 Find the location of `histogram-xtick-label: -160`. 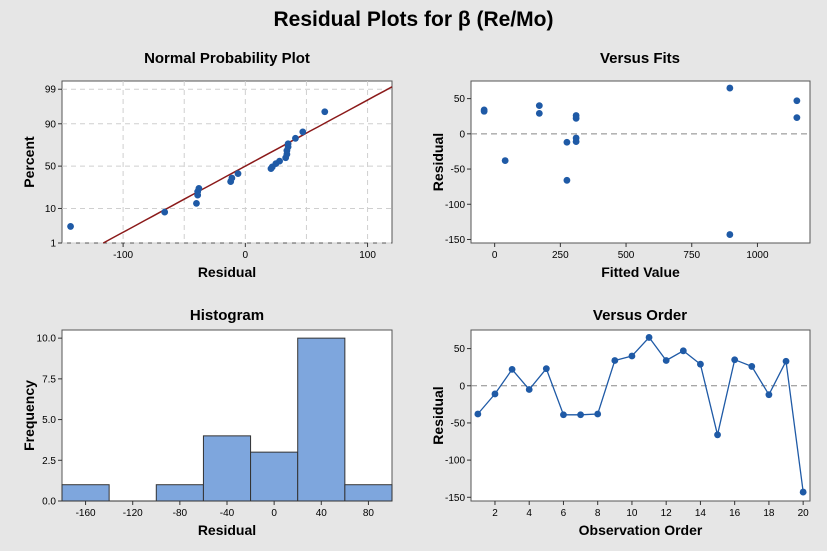

histogram-xtick-label: -160 is located at coordinates (86, 513).